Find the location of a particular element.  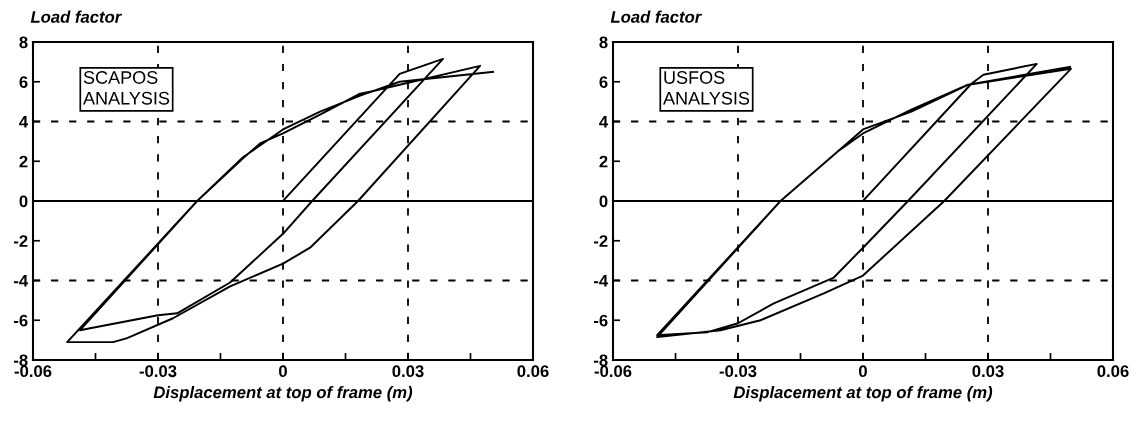

annotation: USFOS ANALYSIS is located at coordinates (706, 88).